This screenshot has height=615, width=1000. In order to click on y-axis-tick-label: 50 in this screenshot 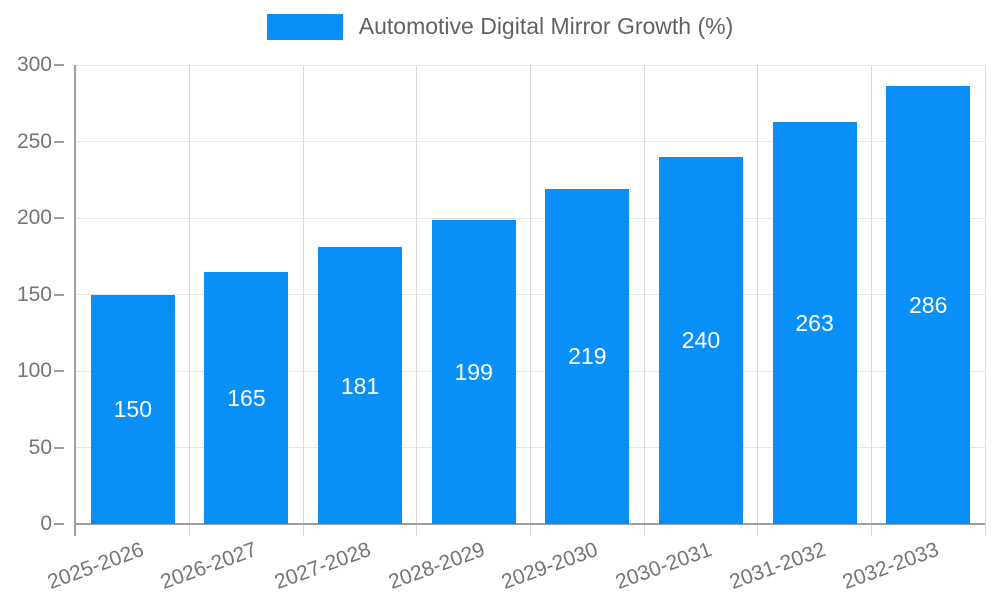, I will do `click(40, 447)`.